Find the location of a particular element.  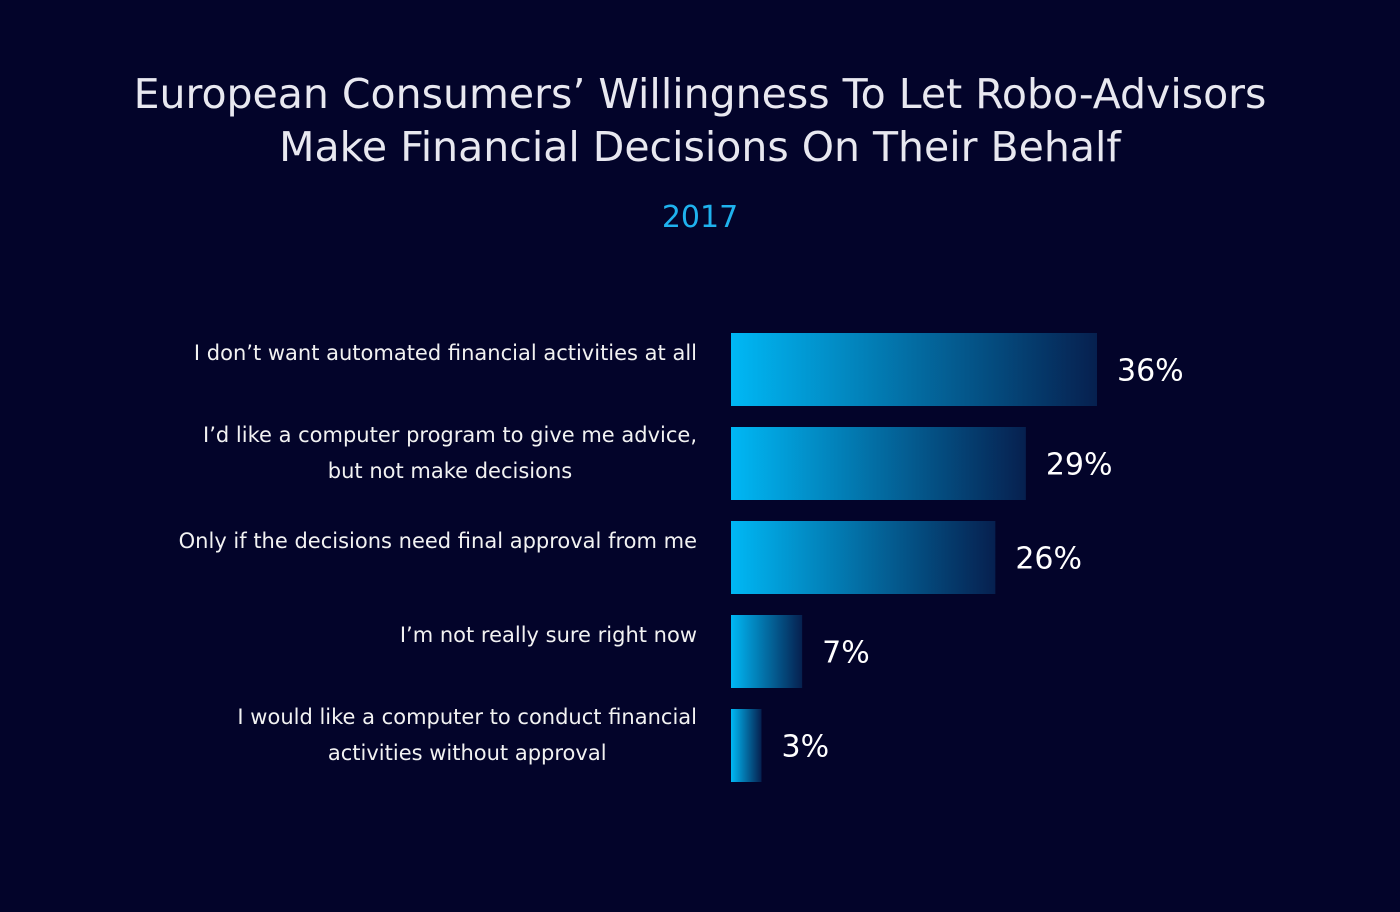

value-label-1: 29% is located at coordinates (1079, 465).